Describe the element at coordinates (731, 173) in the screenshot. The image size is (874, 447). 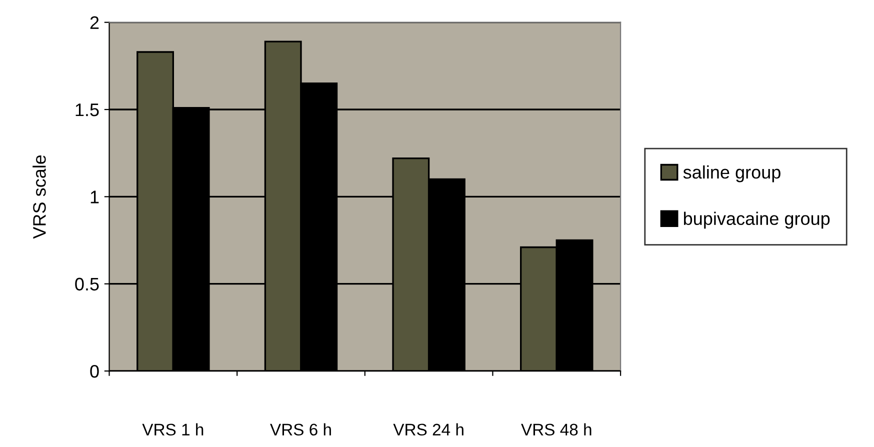
I see `legend-label: saline group` at that location.